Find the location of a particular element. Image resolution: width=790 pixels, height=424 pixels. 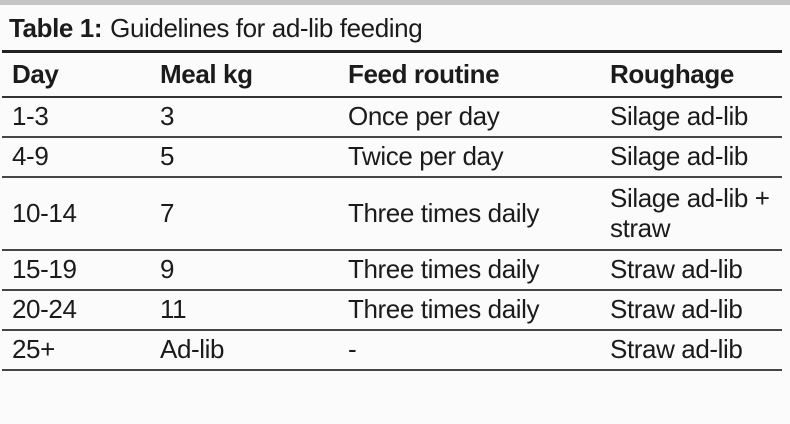

cell-day: 4-9 is located at coordinates (77, 157).